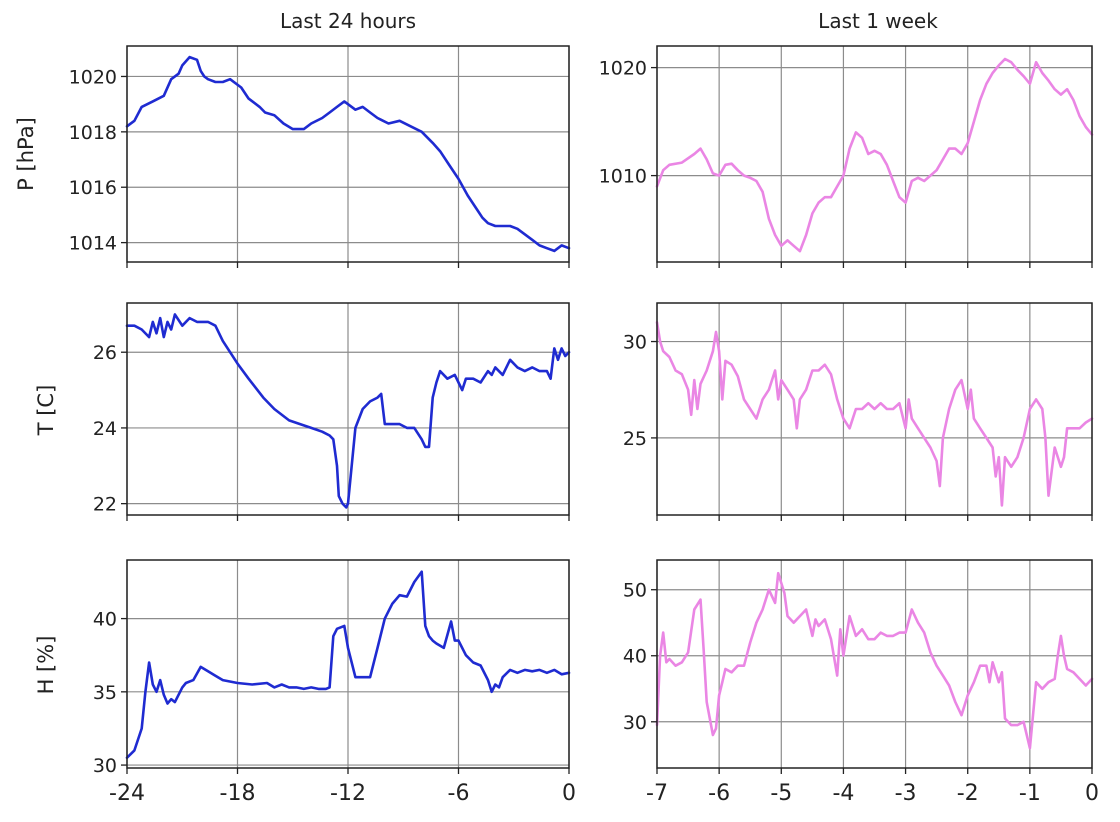 The image size is (1120, 822). What do you see at coordinates (635, 439) in the screenshot?
I see `temperature-week-ytick-label-0: 25` at bounding box center [635, 439].